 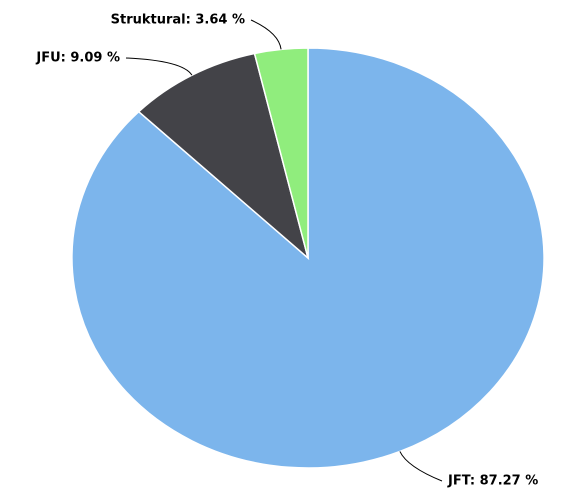 I want to click on data-label: JFU: 9.09 %, so click(x=77, y=58).